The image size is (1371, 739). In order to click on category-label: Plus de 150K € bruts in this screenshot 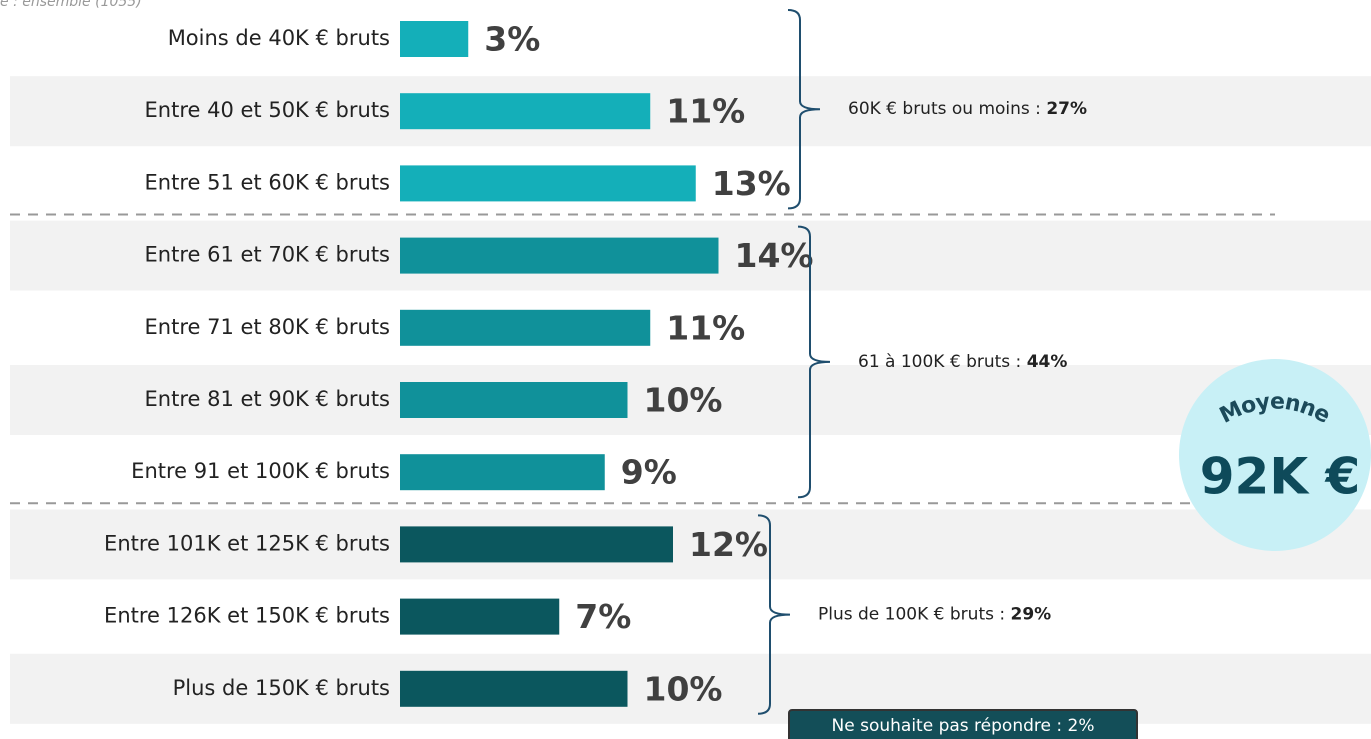, I will do `click(281, 688)`.